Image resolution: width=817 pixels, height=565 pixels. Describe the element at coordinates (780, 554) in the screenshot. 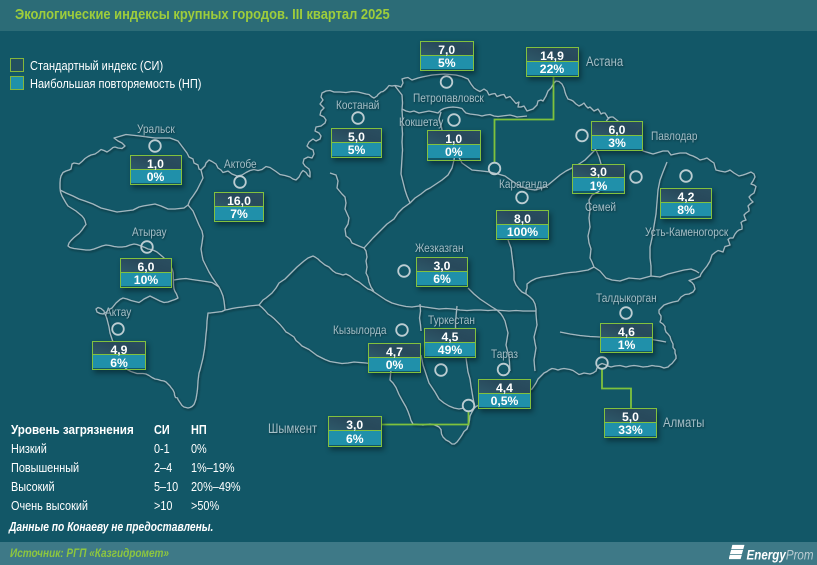

I see `svg-text: EnergyProm` at that location.